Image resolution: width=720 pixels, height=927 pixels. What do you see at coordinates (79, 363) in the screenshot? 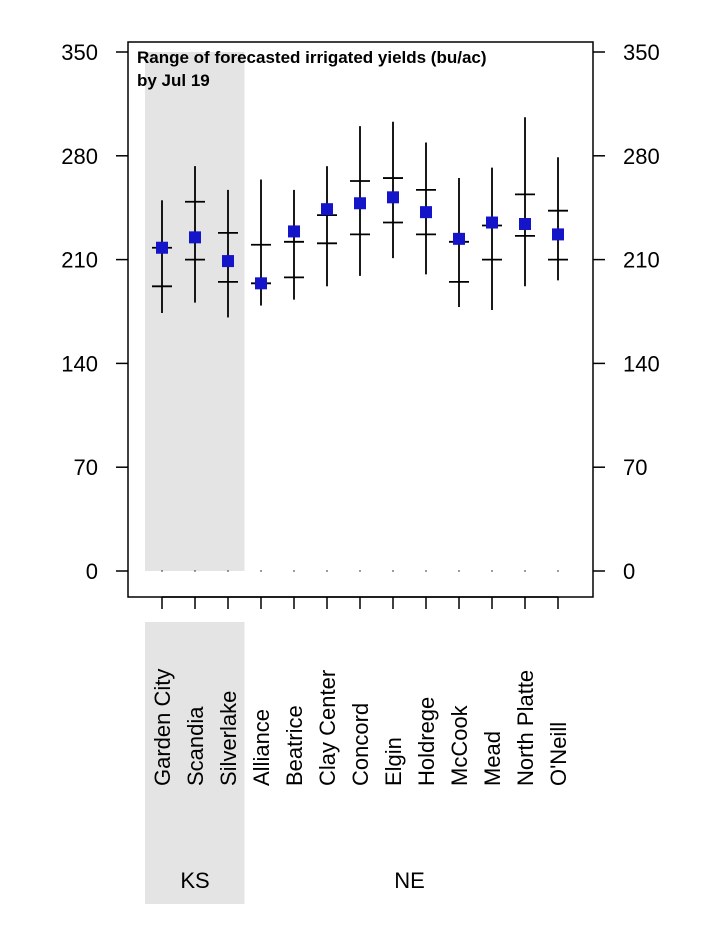
I see `y-tick-label-left-140: 140` at bounding box center [79, 363].